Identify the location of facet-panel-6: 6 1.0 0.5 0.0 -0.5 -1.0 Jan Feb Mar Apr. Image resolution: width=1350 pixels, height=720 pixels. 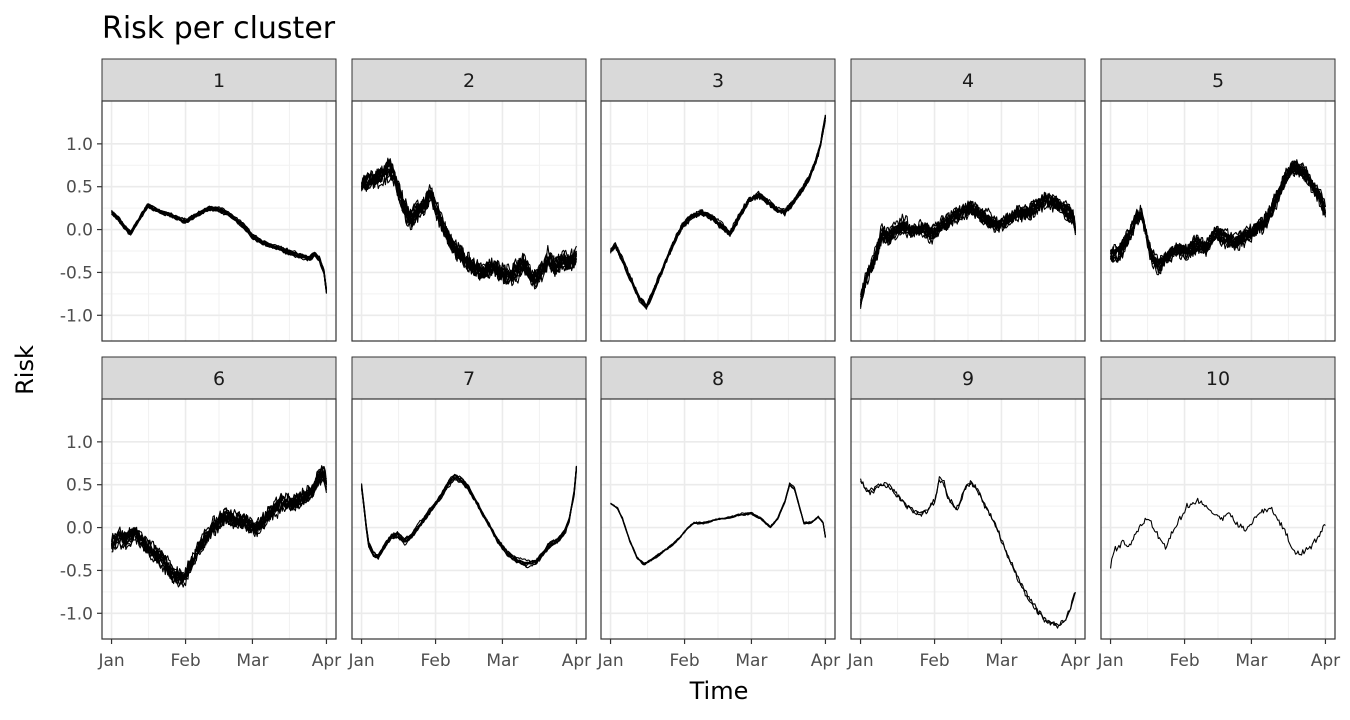
(200, 513).